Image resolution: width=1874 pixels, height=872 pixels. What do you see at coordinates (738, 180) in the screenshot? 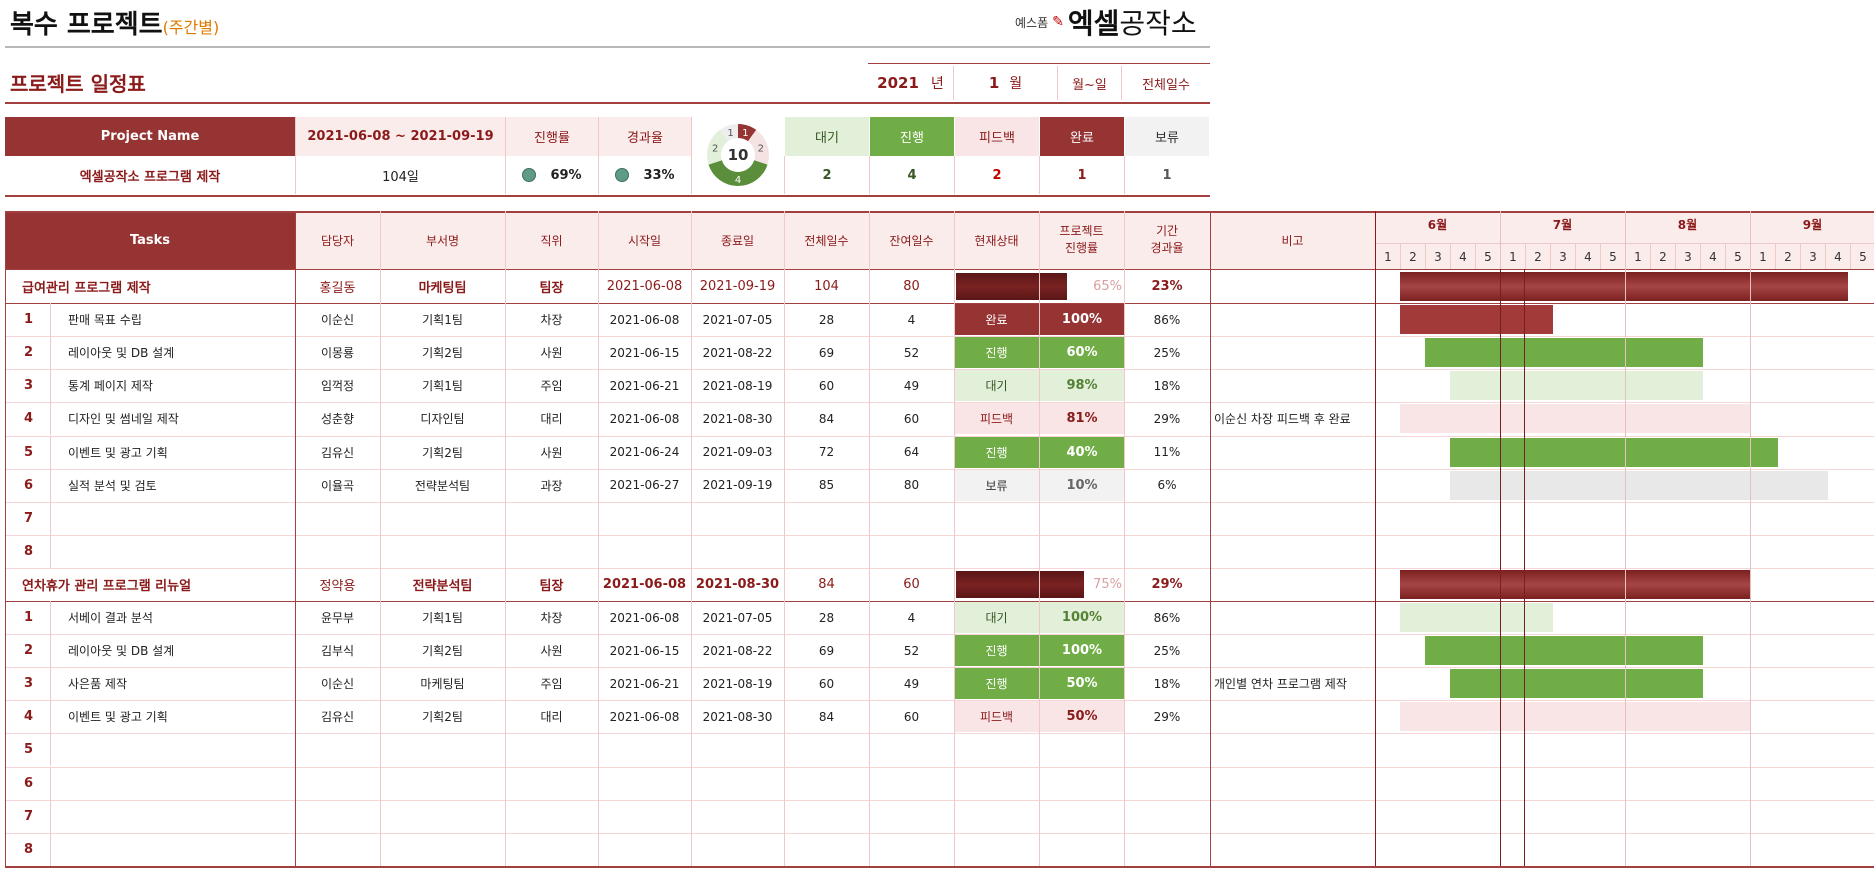
I see `donut-slice-label-2: 4` at bounding box center [738, 180].